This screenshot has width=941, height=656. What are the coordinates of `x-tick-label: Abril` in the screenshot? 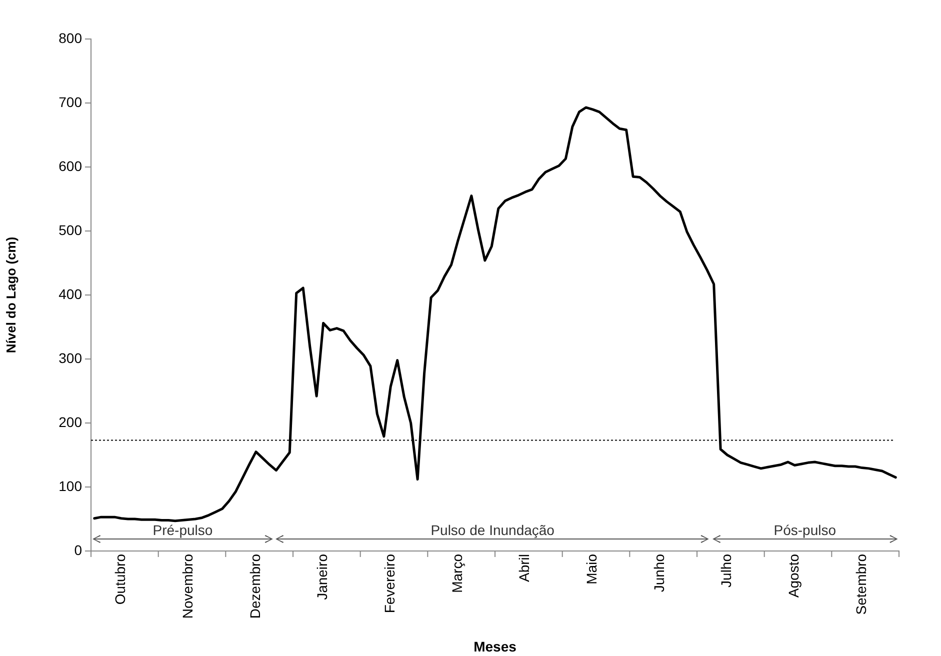 It's located at (524, 568).